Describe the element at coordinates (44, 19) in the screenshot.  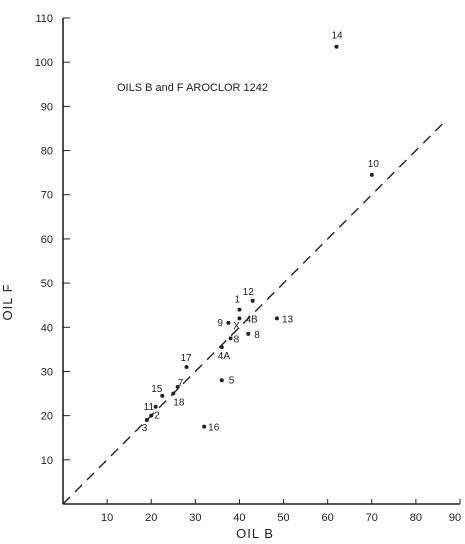
I see `y-tick-label: 110` at that location.